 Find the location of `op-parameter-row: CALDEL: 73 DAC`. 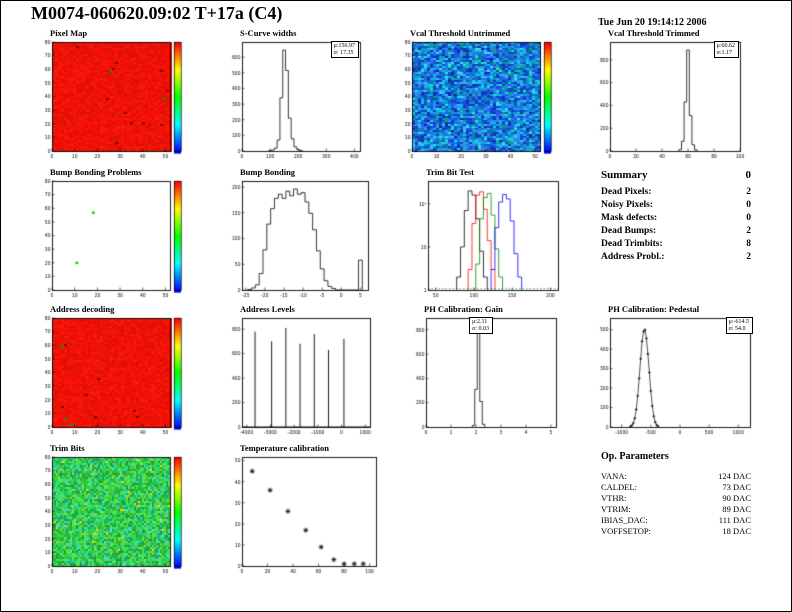

op-parameter-row: CALDEL: 73 DAC is located at coordinates (676, 487).